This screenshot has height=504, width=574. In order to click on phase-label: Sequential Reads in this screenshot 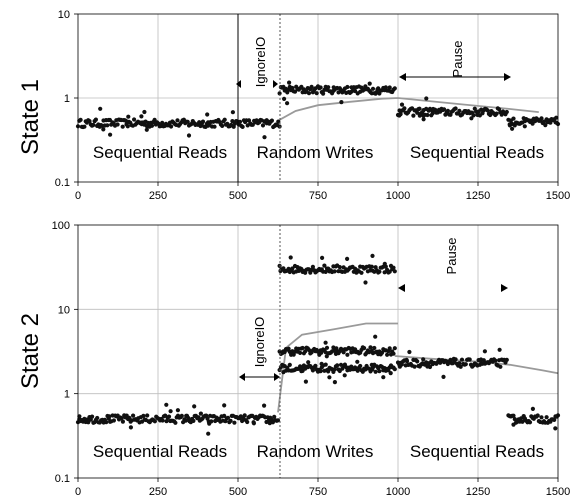, I will do `click(477, 152)`.